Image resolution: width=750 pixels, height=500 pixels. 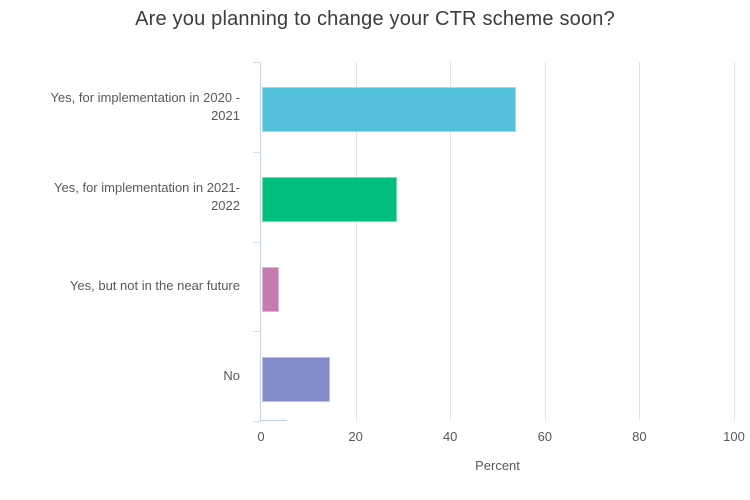 I want to click on x-axis-tick-labels: 0 20 40 60 80 100, so click(x=500, y=437).